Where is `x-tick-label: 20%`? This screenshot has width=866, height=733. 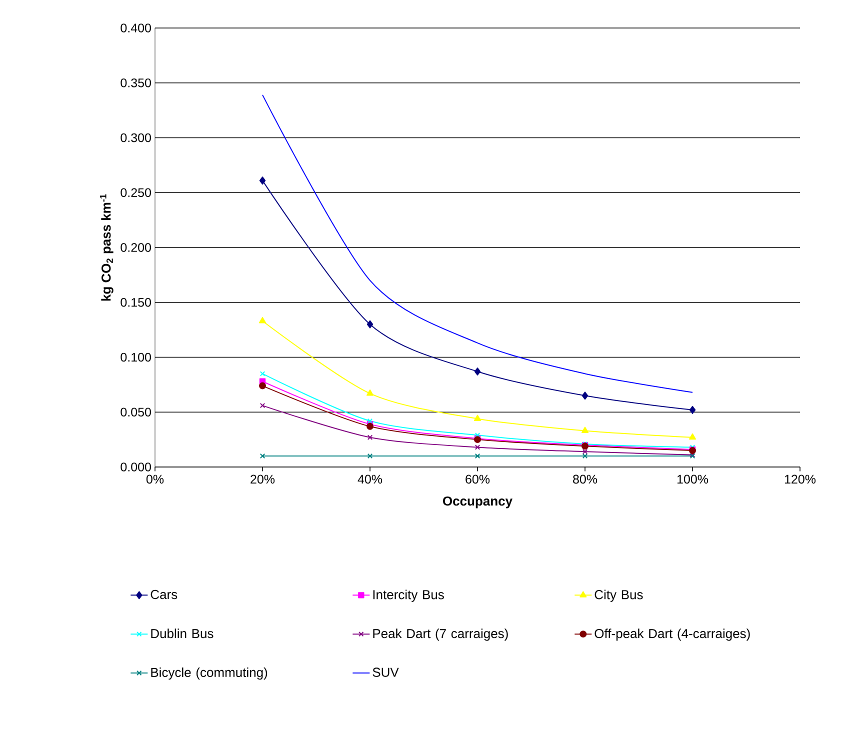 x-tick-label: 20% is located at coordinates (262, 479).